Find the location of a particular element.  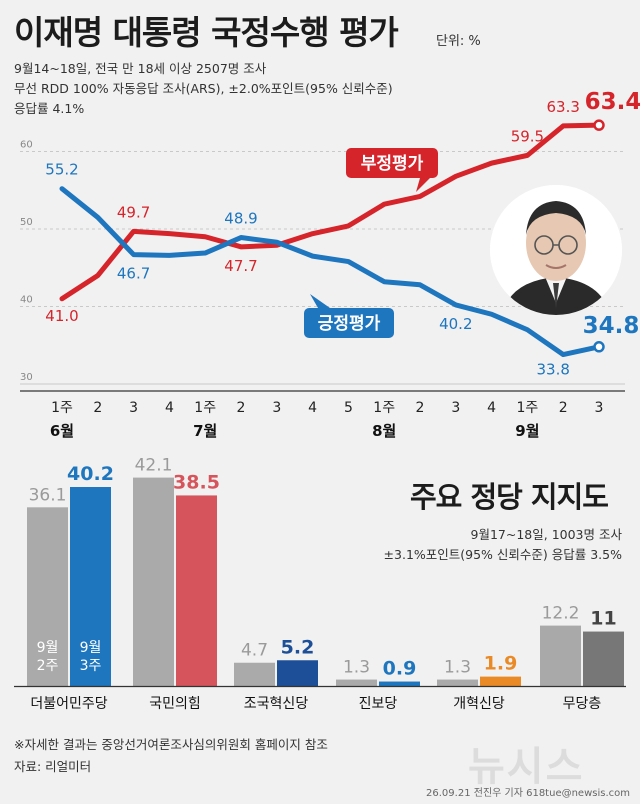

x-month-label: 6월 is located at coordinates (62, 431).